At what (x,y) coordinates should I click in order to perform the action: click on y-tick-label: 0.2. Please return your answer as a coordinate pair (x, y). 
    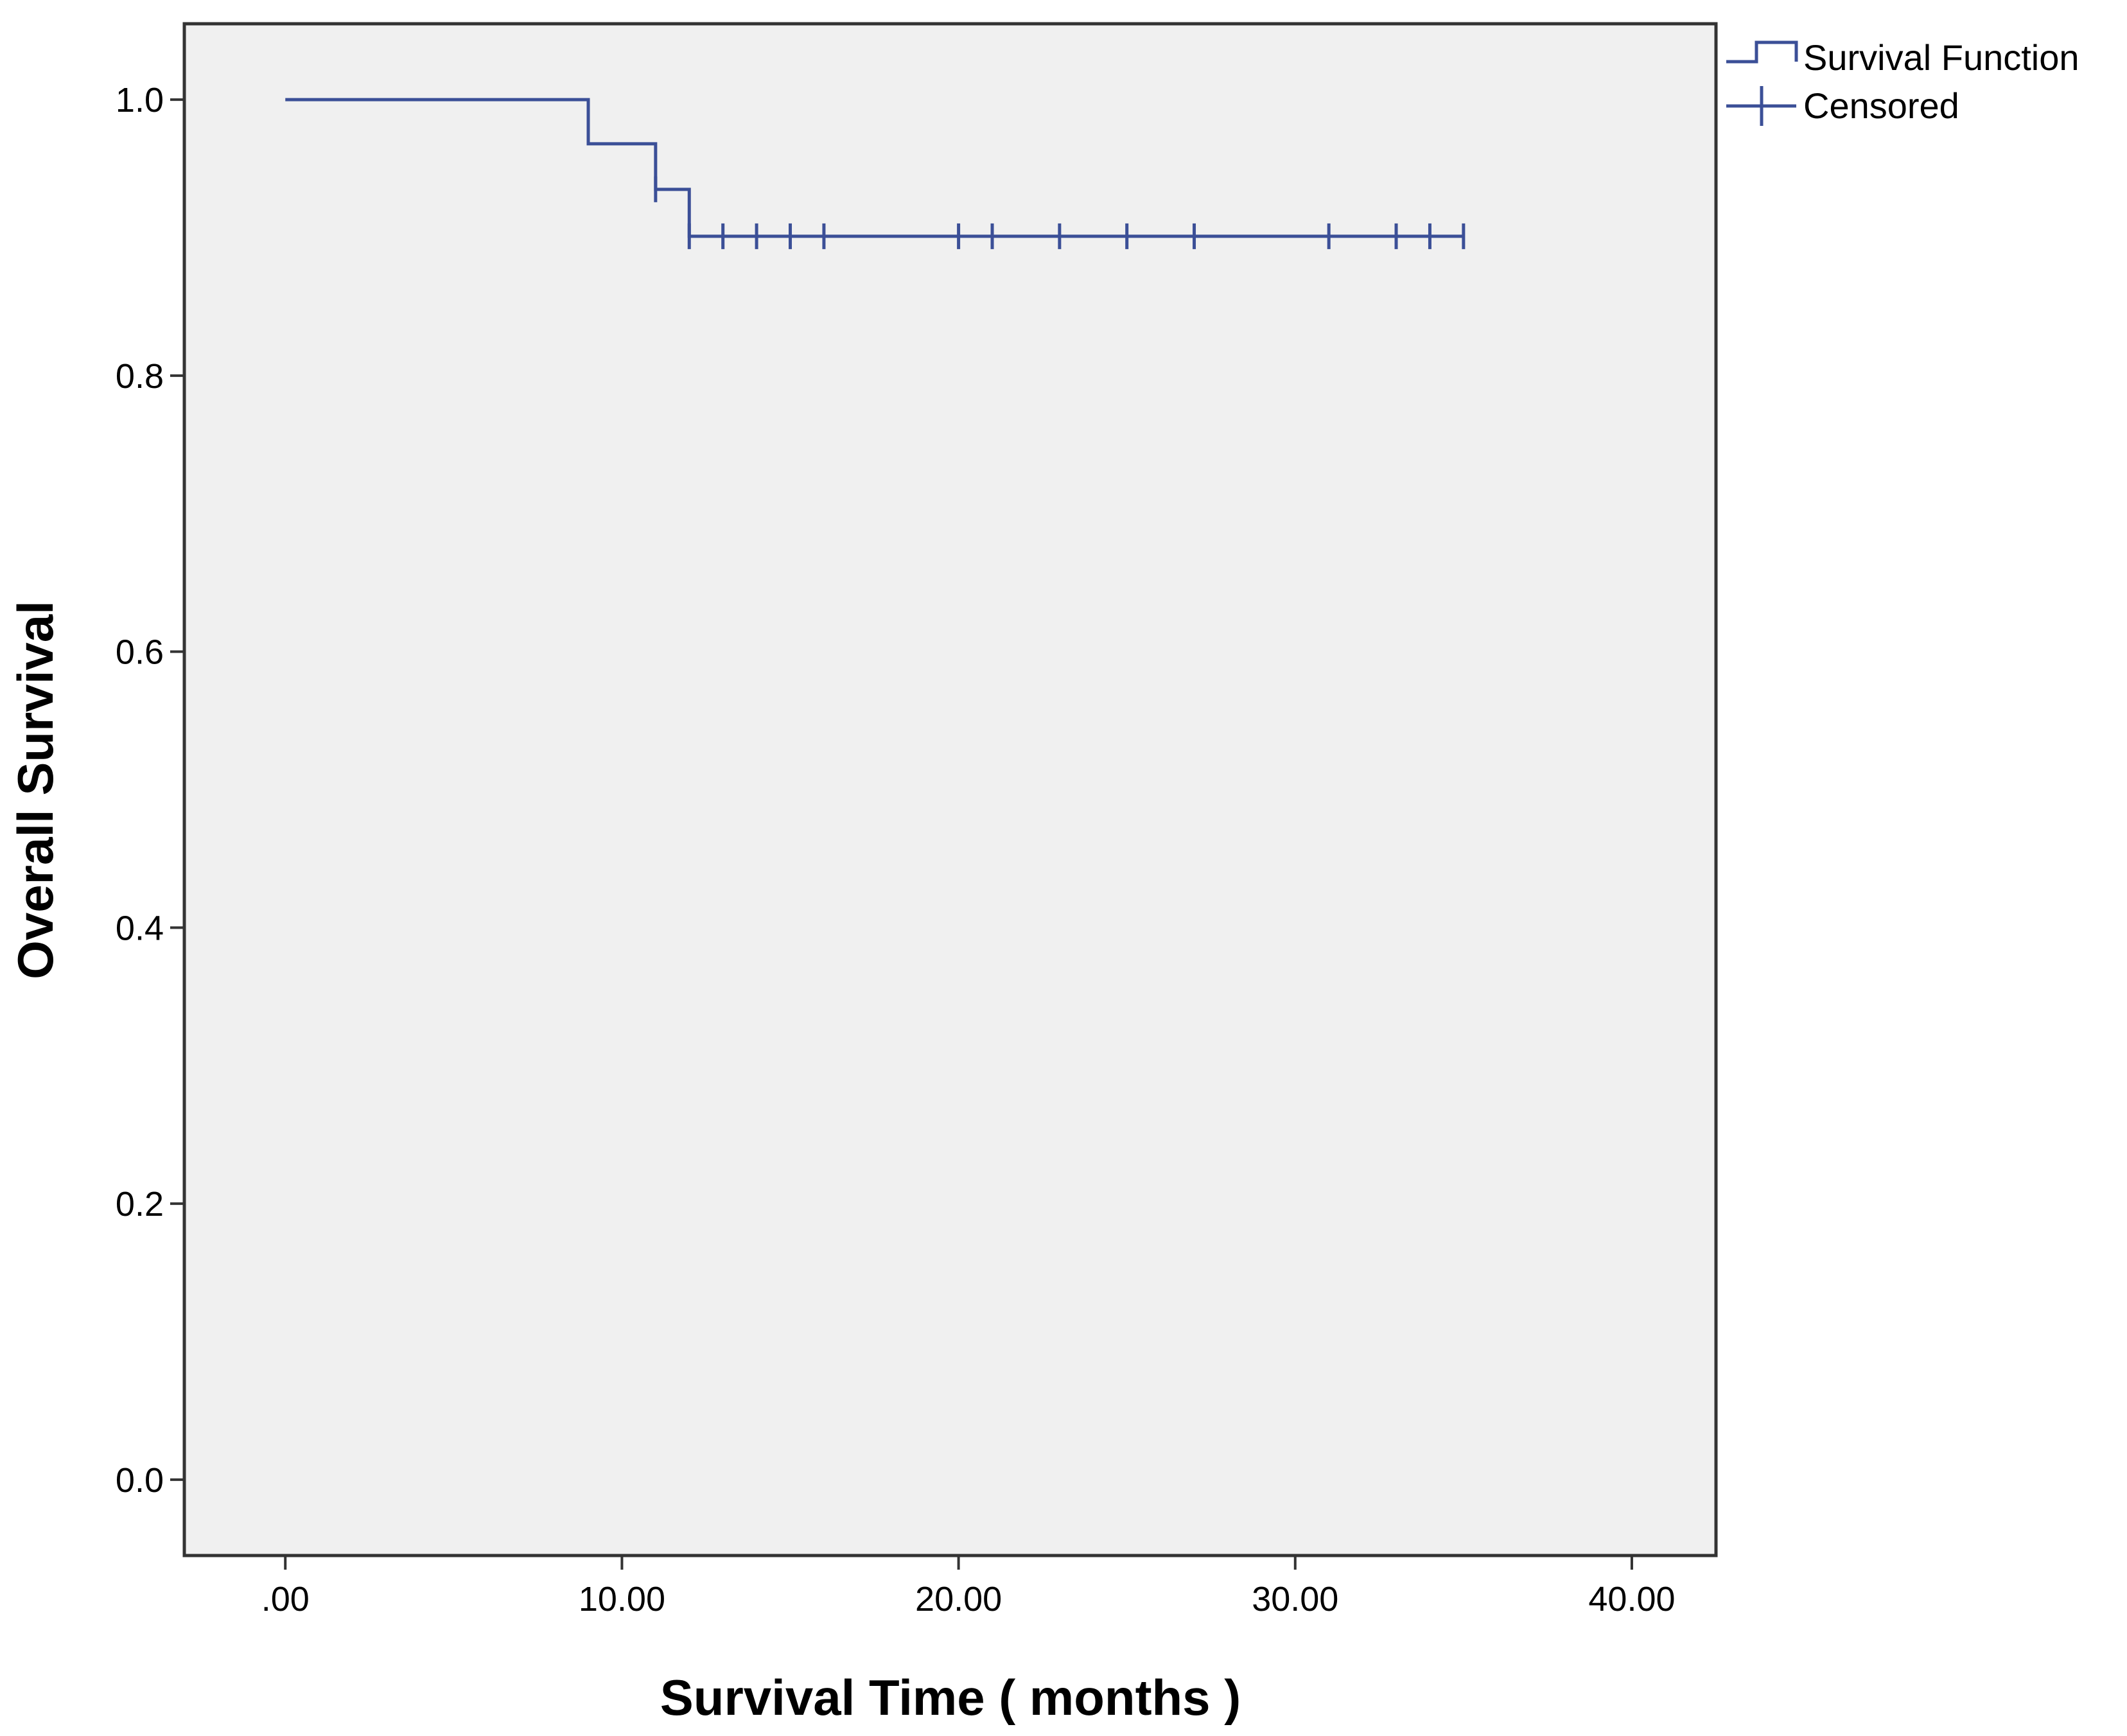
    Looking at the image, I should click on (140, 1204).